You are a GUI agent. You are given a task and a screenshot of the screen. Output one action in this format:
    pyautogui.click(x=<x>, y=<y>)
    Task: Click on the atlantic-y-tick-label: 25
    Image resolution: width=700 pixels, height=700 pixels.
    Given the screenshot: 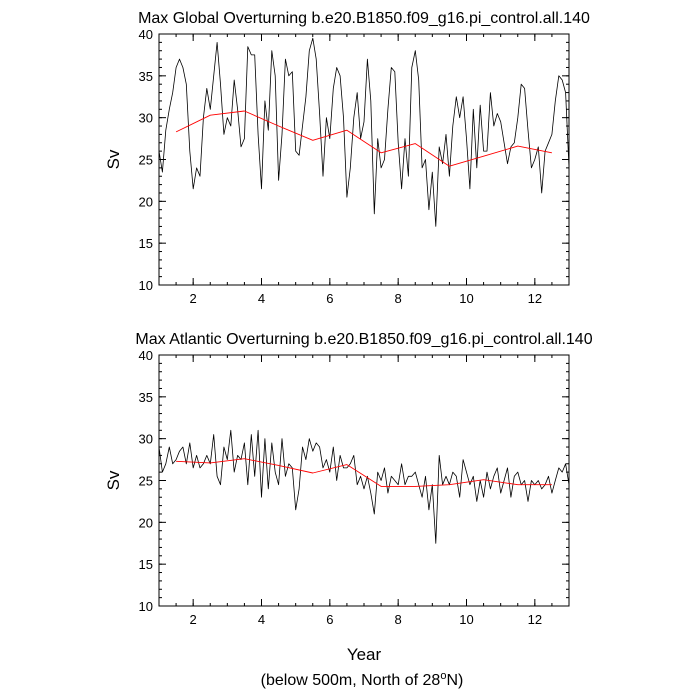 What is the action you would take?
    pyautogui.click(x=146, y=481)
    